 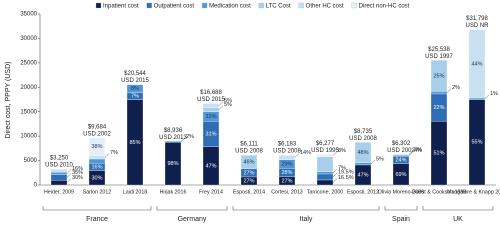 What do you see at coordinates (134, 143) in the screenshot?
I see `segment-label: 85%` at bounding box center [134, 143].